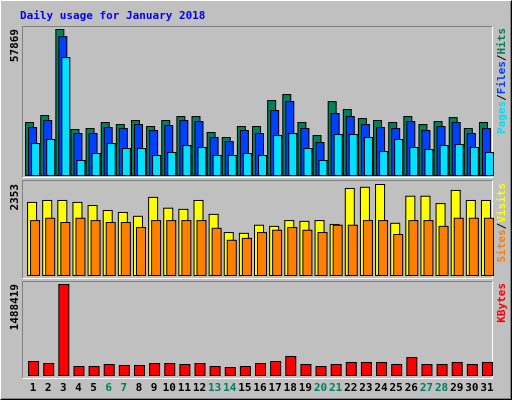 This screenshot has height=400, width=512. Describe the element at coordinates (230, 387) in the screenshot. I see `x-tick-label: 14` at that location.